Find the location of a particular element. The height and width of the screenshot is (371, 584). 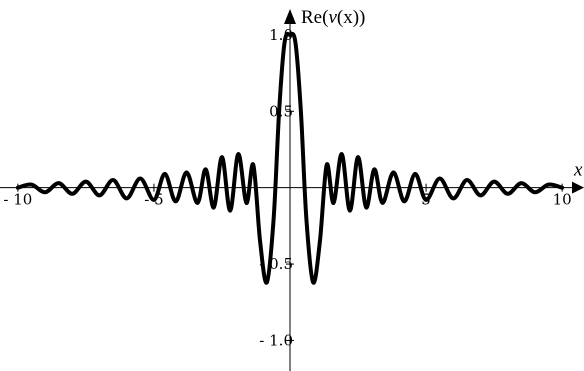

y-axis-label-argument: (x)) is located at coordinates (351, 17).